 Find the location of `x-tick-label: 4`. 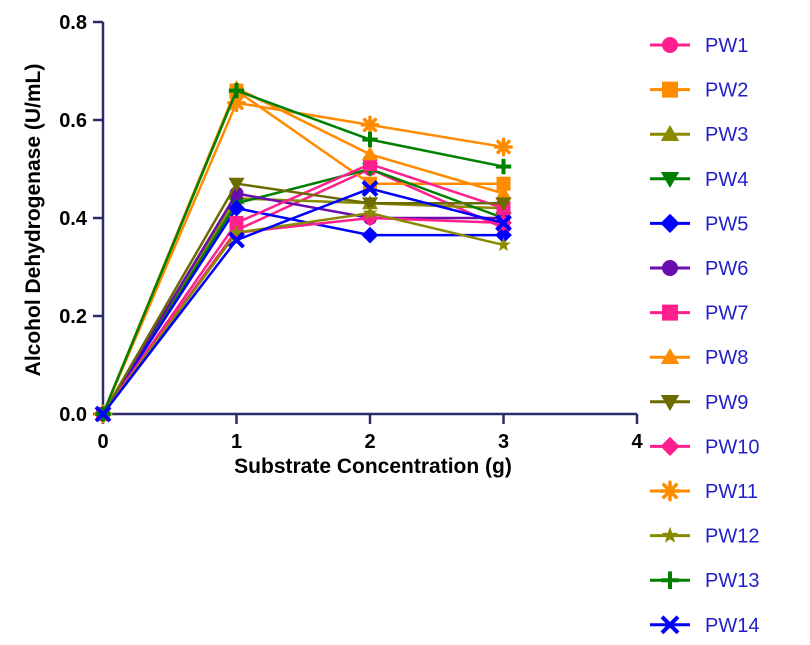

x-tick-label: 4 is located at coordinates (637, 442).